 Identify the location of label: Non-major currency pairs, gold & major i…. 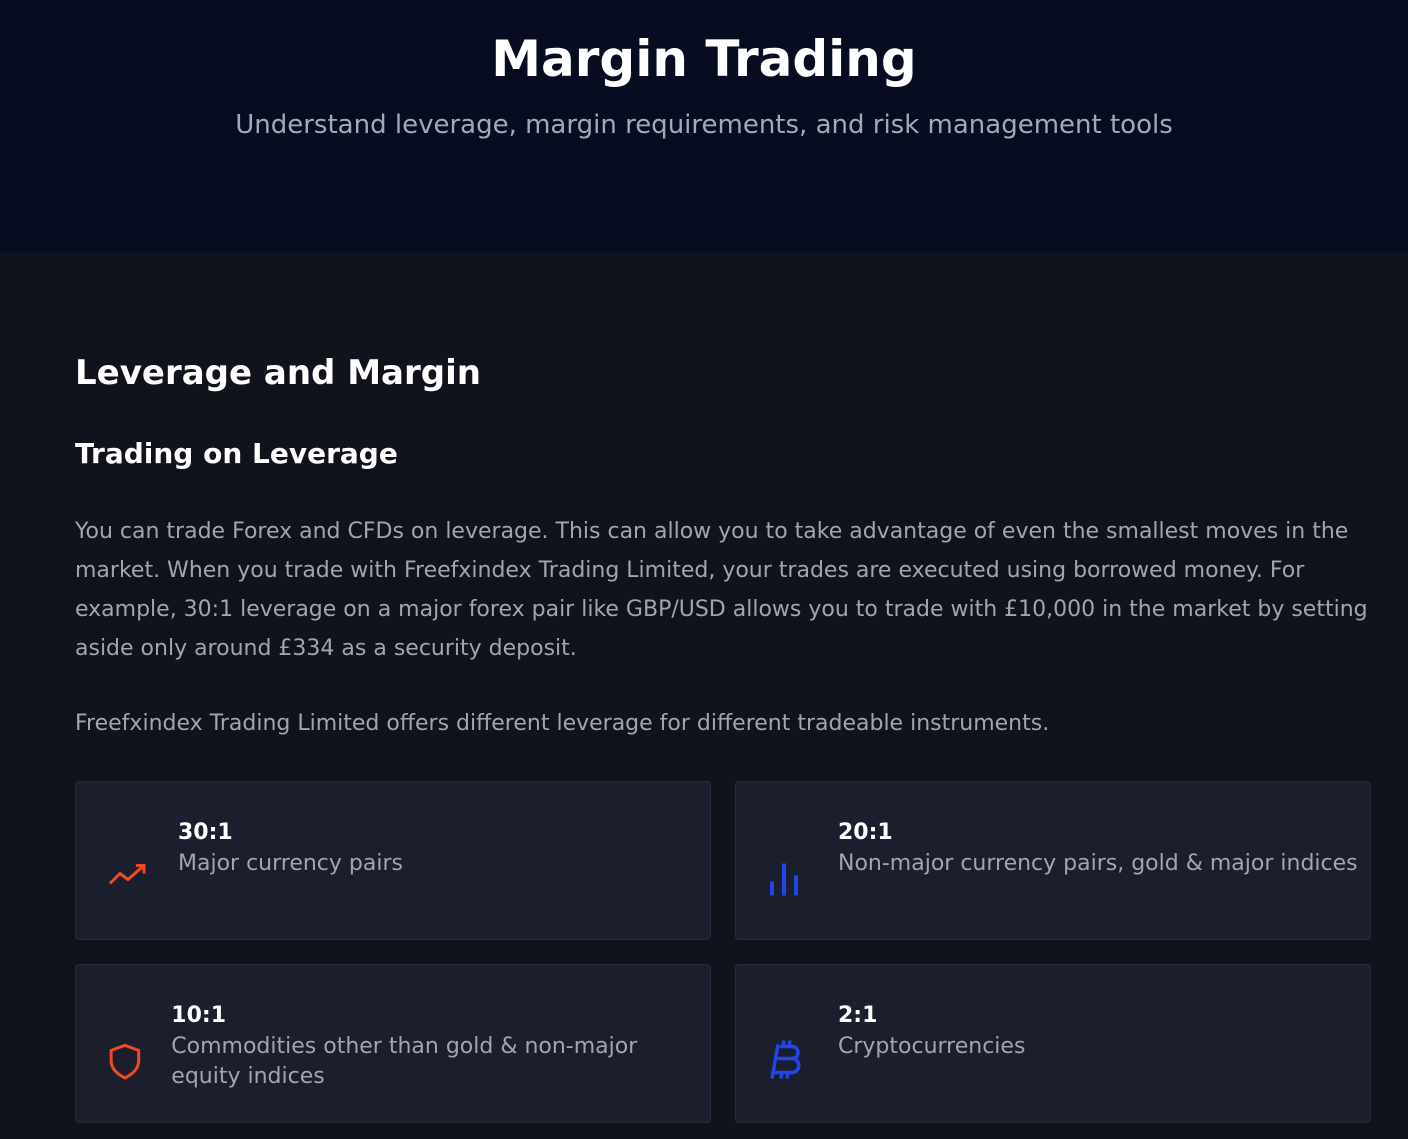
(1098, 863).